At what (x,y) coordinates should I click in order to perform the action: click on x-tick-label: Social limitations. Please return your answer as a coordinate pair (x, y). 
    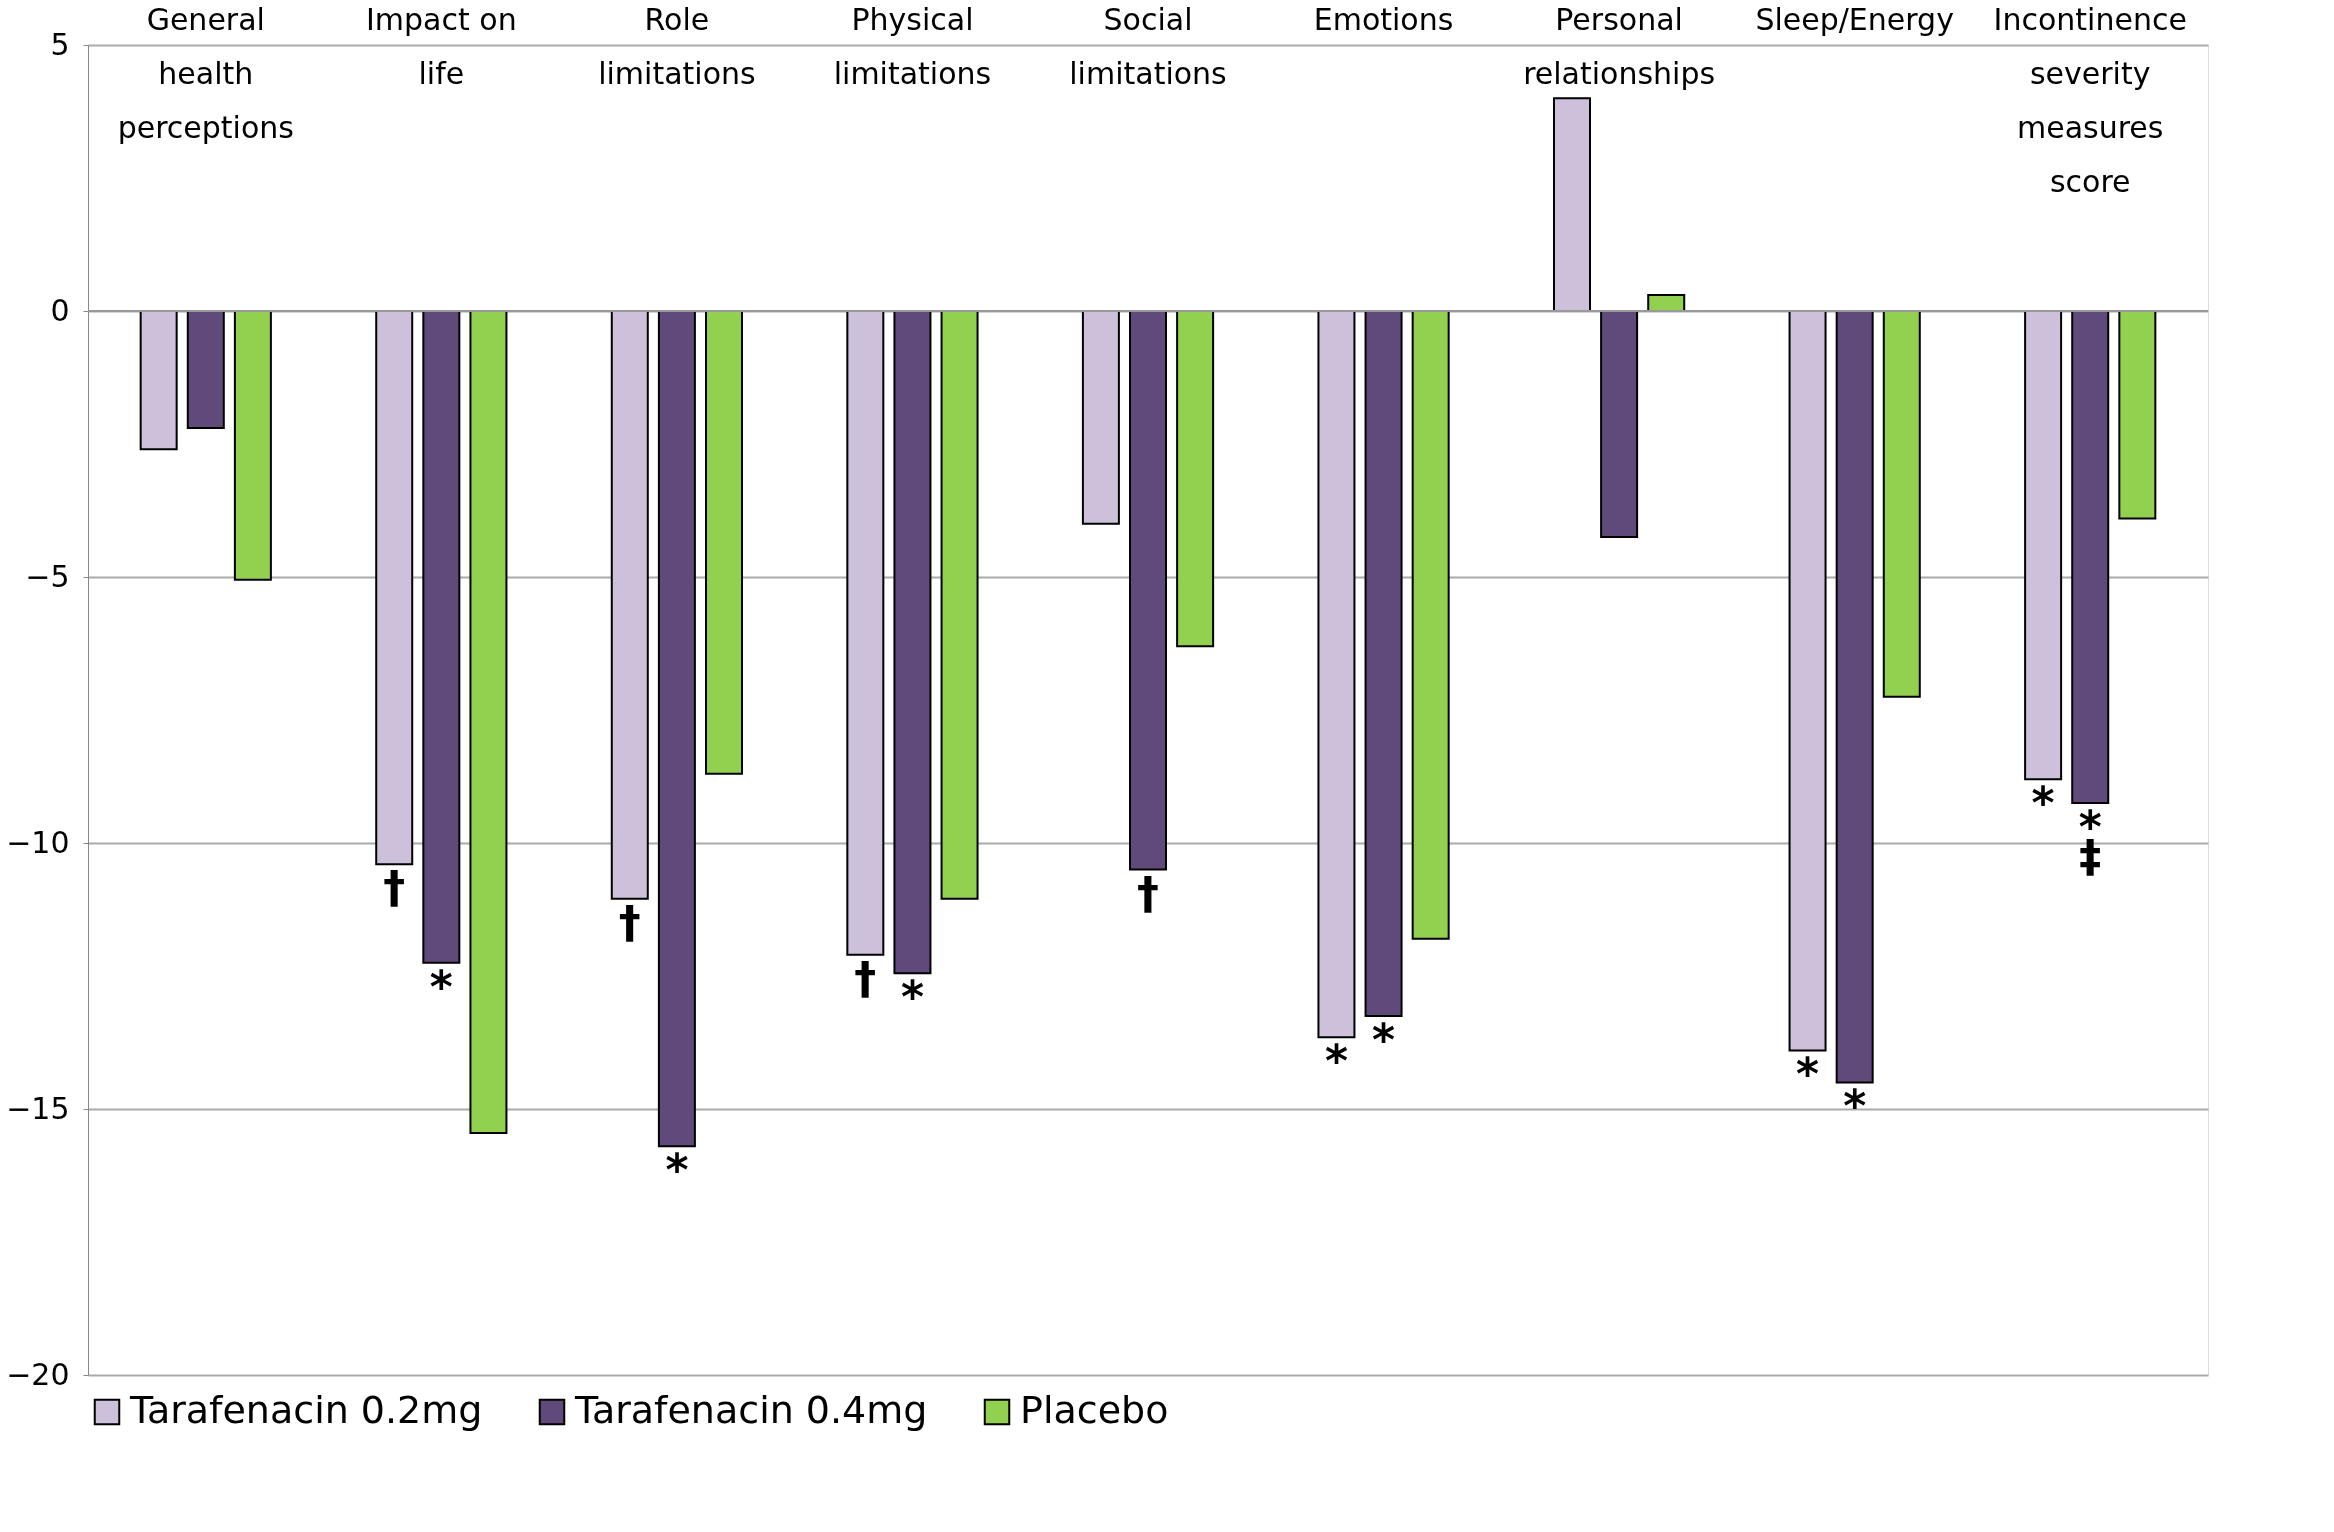
    Looking at the image, I should click on (1148, 46).